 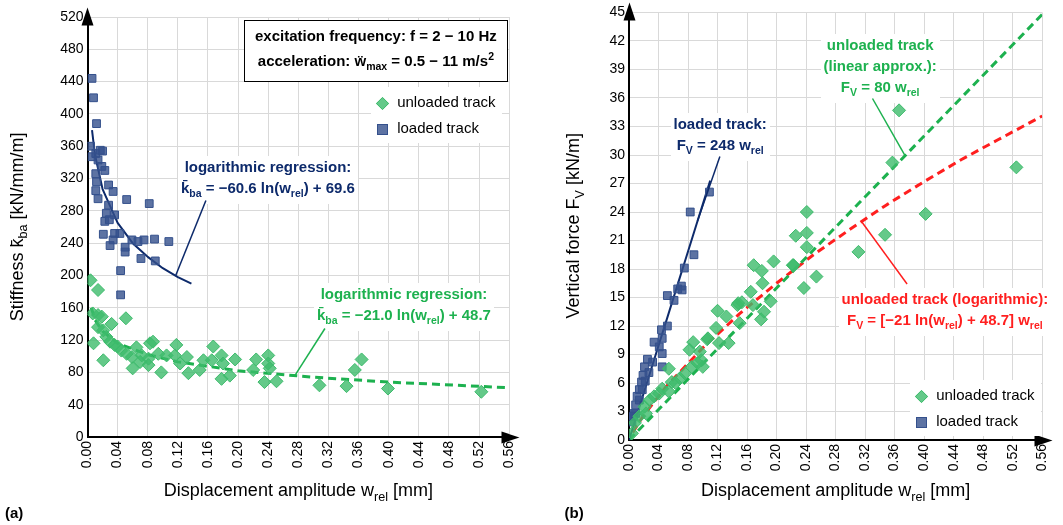 What do you see at coordinates (720, 137) in the screenshot?
I see `annotation: loaded track: F$_{V}$ = 248 w$_{rel}$` at bounding box center [720, 137].